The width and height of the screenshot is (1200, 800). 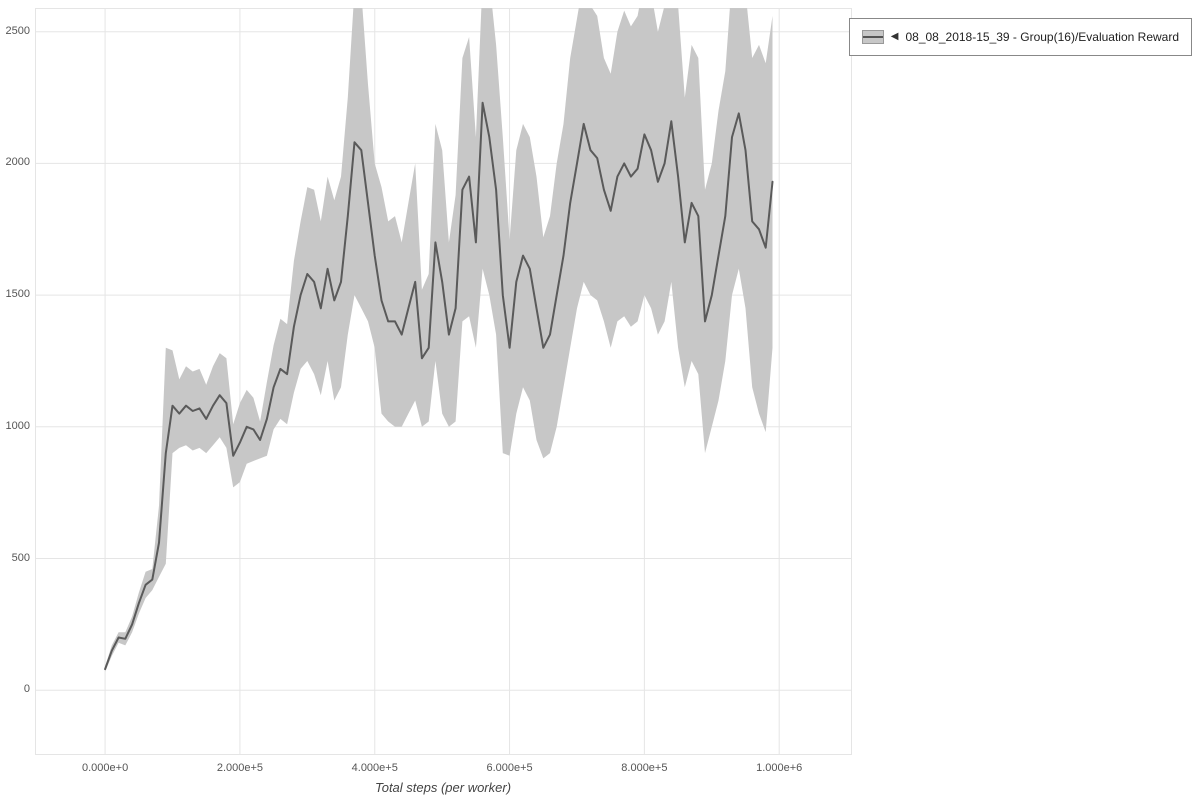 I want to click on x-tick-label: 4.000e+5, so click(x=374, y=768).